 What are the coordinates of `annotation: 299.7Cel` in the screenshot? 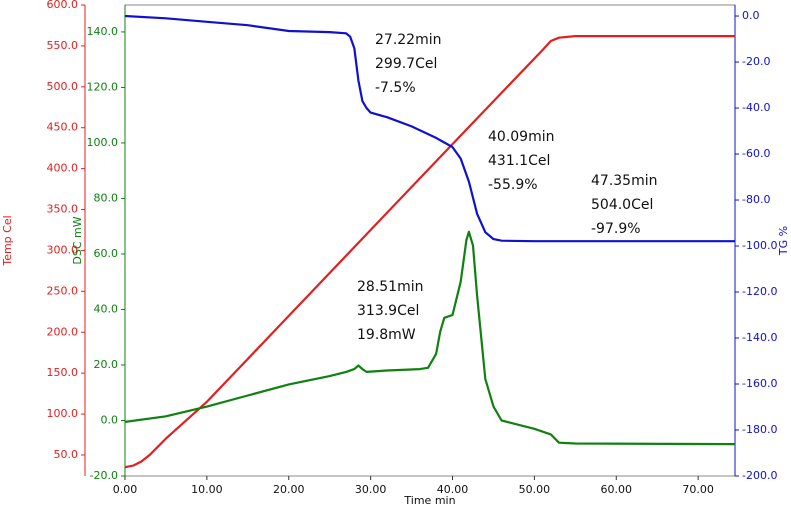 It's located at (406, 64).